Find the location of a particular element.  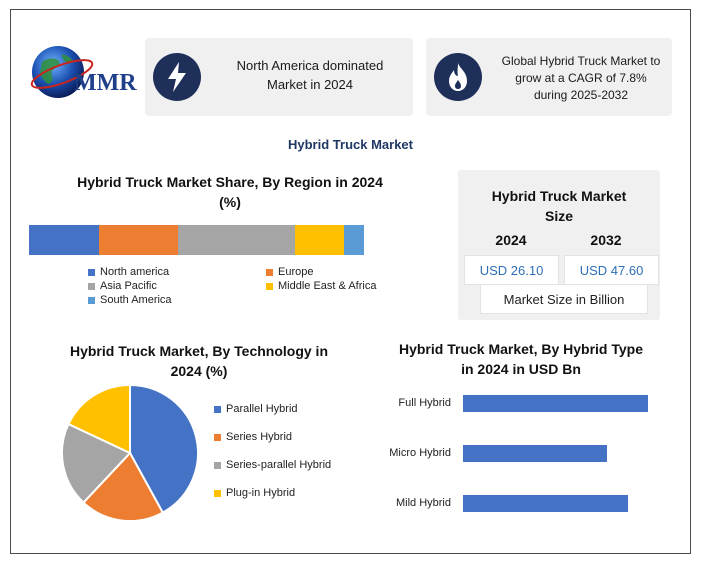

mmr-logo is located at coordinates (88, 72).